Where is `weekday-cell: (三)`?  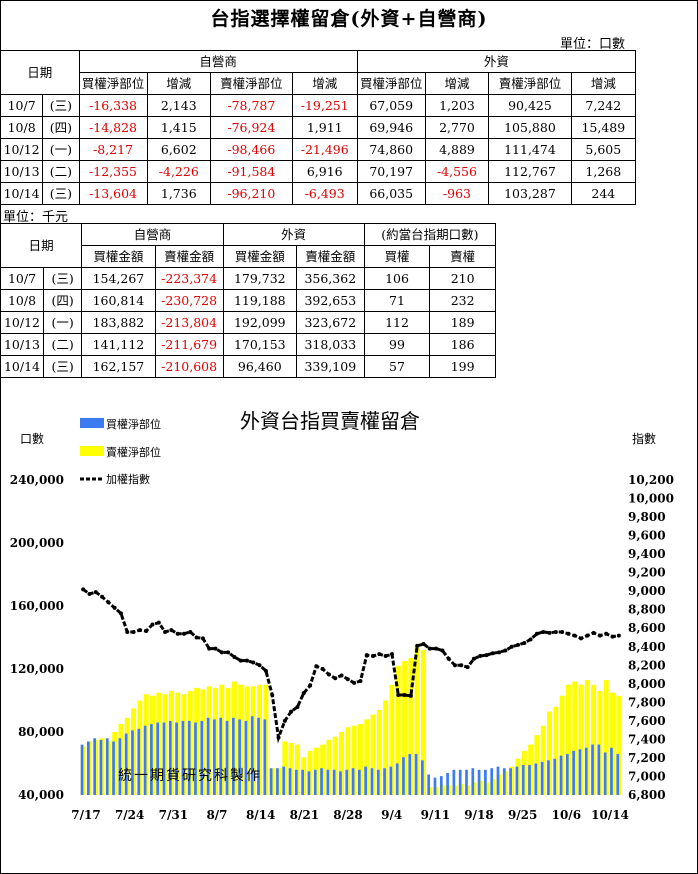
weekday-cell: (三) is located at coordinates (63, 366).